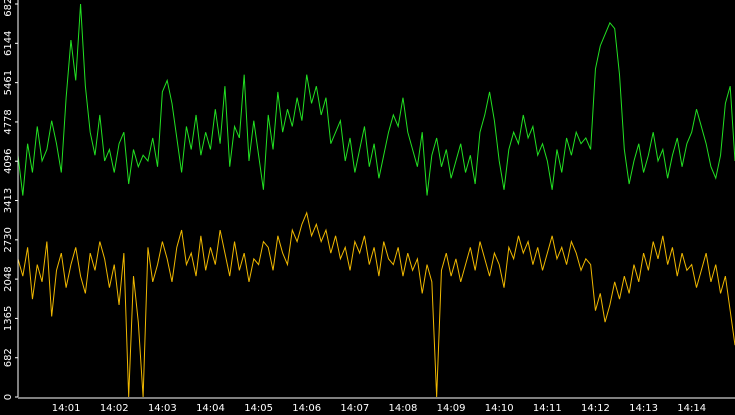 The height and width of the screenshot is (415, 735). I want to click on x-tick-label: 14:09, so click(451, 408).